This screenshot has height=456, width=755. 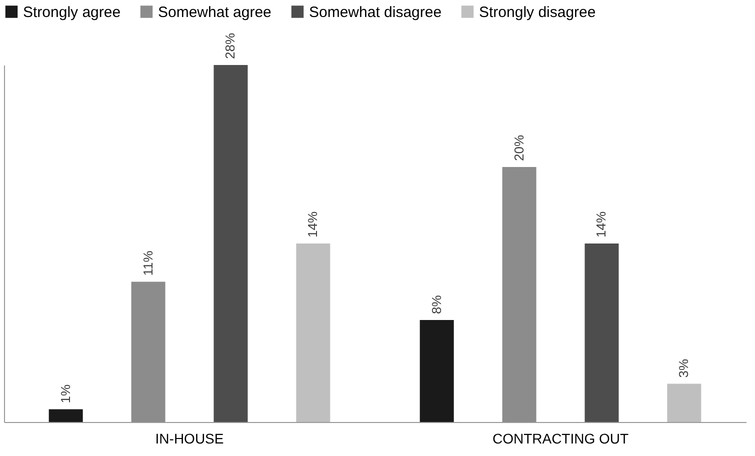 I want to click on legend-label: Strongly disagree, so click(x=537, y=12).